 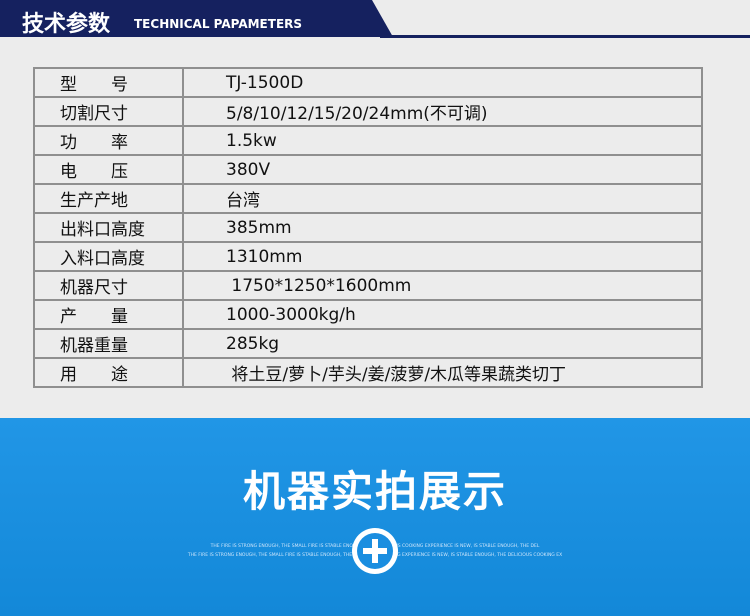 I want to click on spec-value: 台湾, so click(x=442, y=198).